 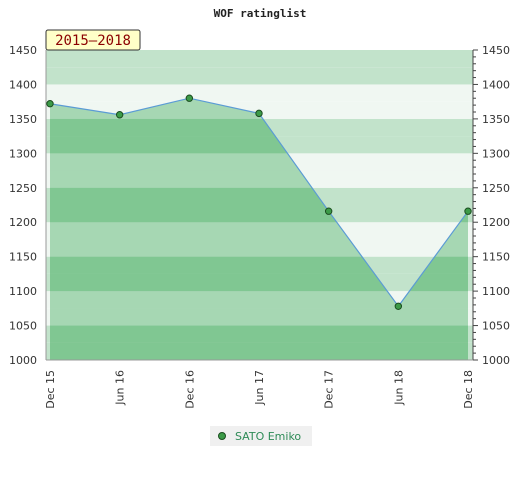 I want to click on y-tick-label-right: 1300, so click(x=496, y=153).